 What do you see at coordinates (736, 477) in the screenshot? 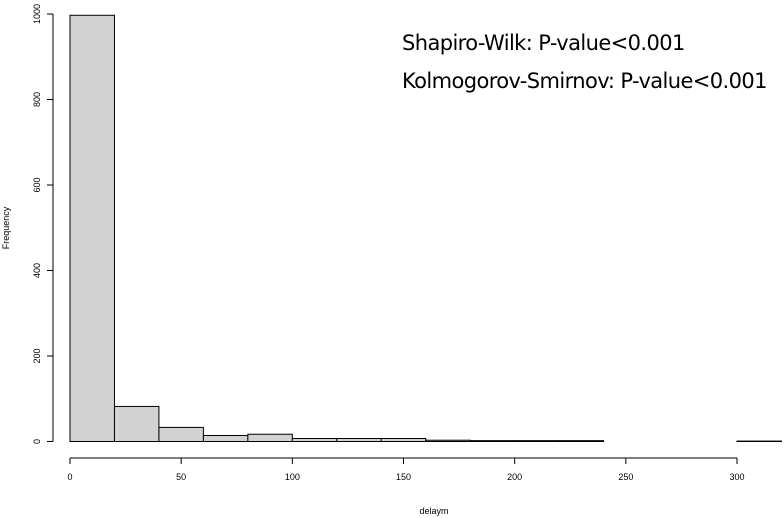
I see `x-tick-label: 300` at bounding box center [736, 477].